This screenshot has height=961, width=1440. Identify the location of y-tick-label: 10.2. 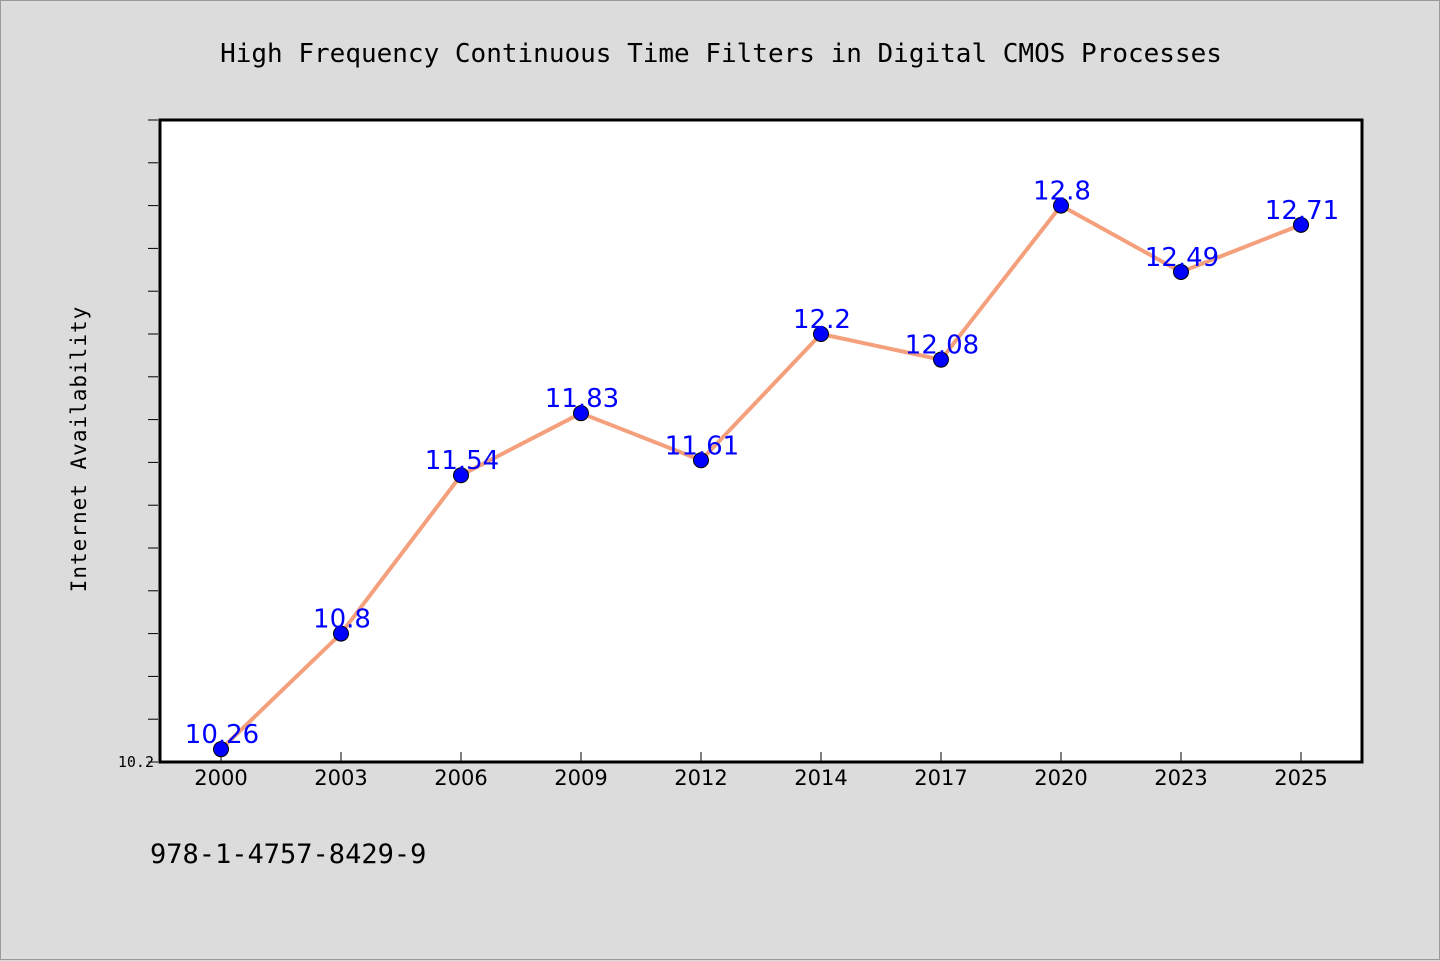
(136, 762).